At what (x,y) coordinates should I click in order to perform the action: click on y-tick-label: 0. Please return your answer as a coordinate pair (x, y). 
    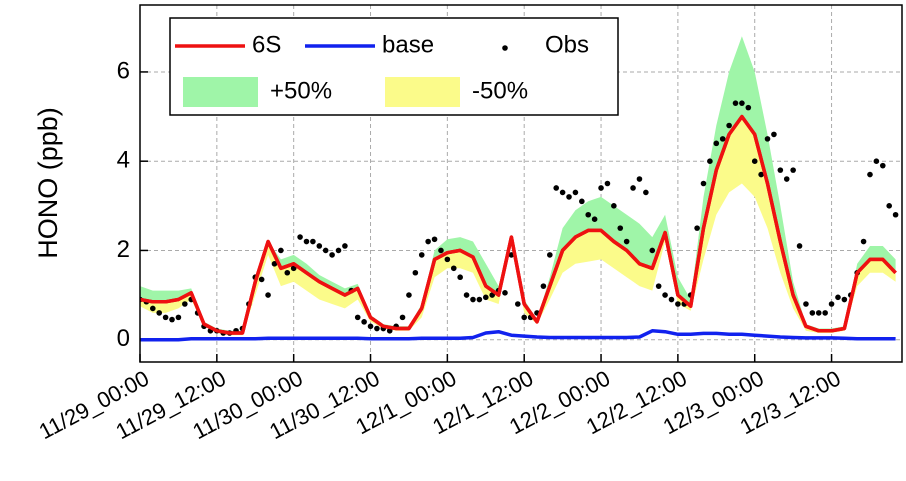
    Looking at the image, I should click on (123, 338).